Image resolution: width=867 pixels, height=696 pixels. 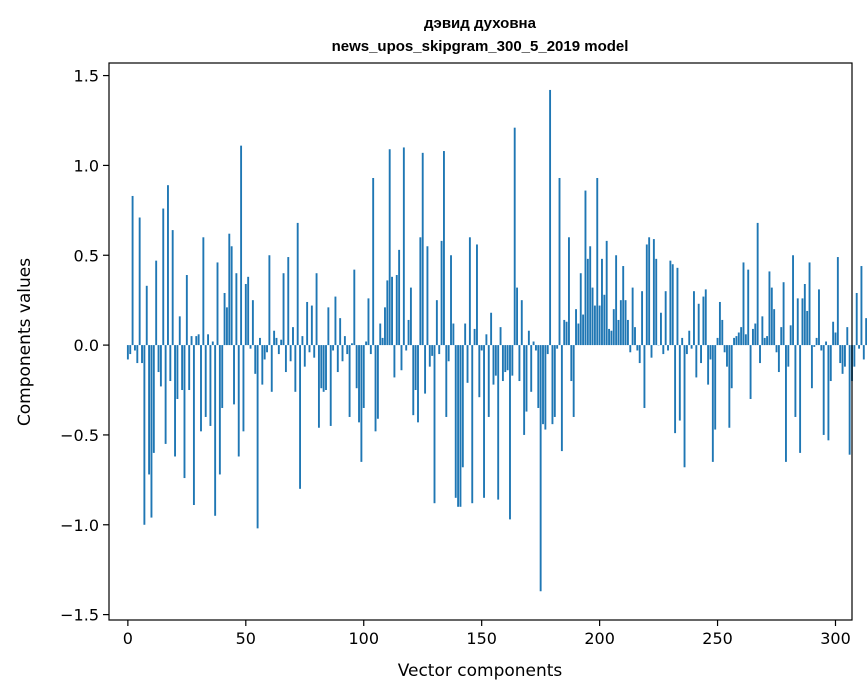 What do you see at coordinates (246, 638) in the screenshot?
I see `x-tick-label: 50` at bounding box center [246, 638].